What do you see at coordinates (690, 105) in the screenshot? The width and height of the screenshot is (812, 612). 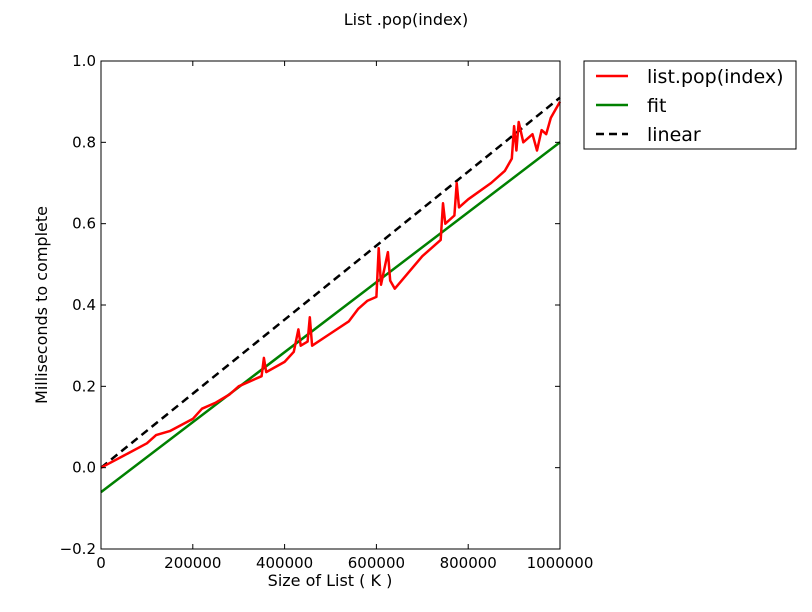 I see `legend: list.pop(index) fit linear` at bounding box center [690, 105].